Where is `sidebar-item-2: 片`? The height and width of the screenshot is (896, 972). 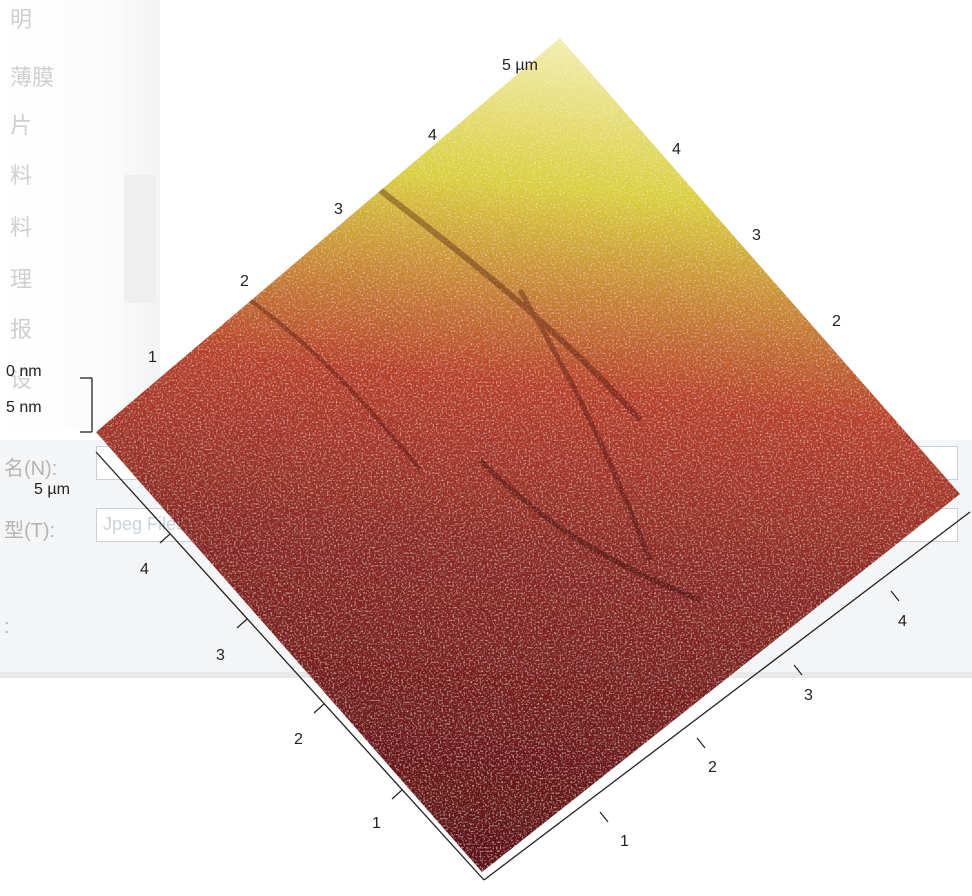 sidebar-item-2: 片 is located at coordinates (21, 126).